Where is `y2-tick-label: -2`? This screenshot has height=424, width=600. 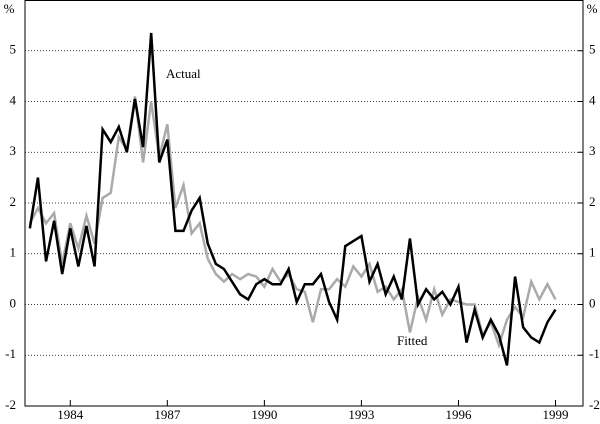 y2-tick-label: -2 is located at coordinates (594, 404).